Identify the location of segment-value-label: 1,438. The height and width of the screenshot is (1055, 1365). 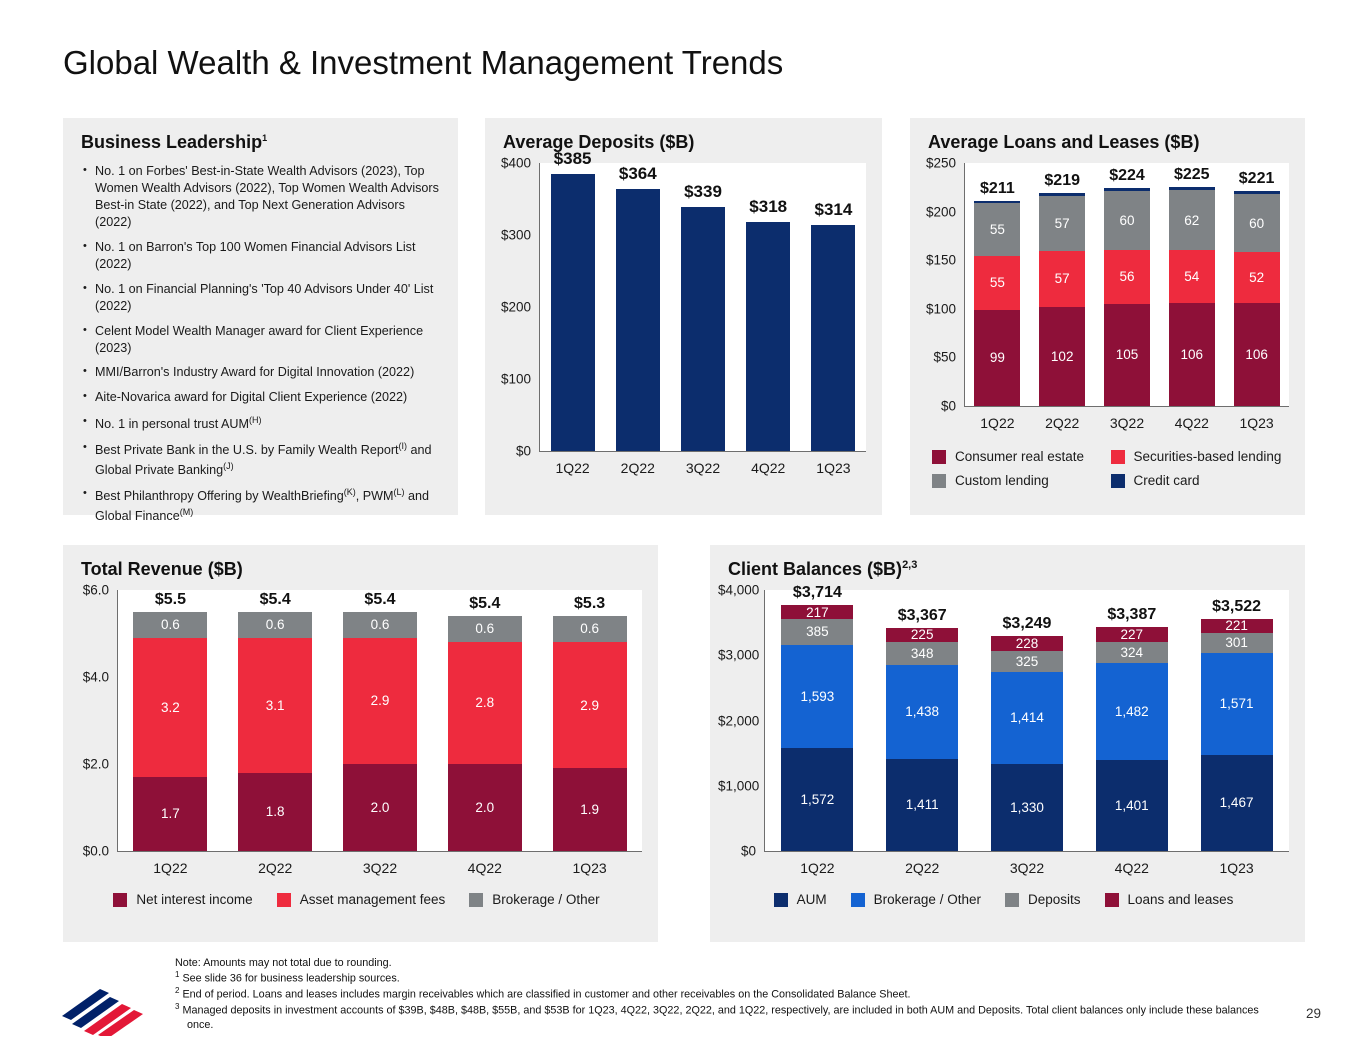
(922, 712).